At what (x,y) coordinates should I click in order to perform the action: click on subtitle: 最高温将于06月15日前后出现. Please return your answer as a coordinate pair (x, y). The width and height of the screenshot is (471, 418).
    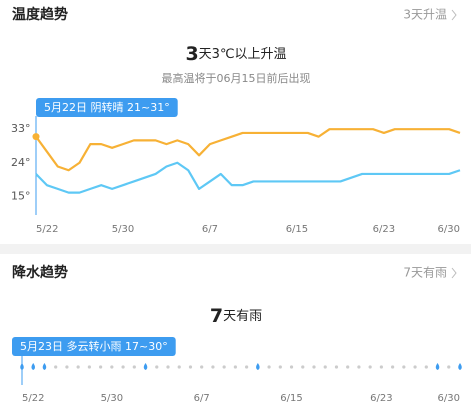
    Looking at the image, I should click on (236, 78).